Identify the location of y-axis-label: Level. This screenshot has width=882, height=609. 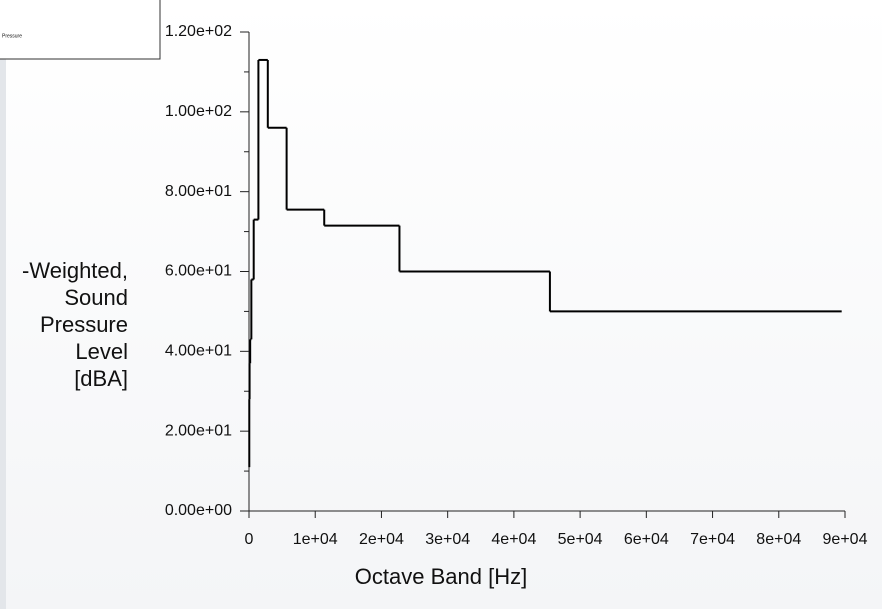
(101, 351).